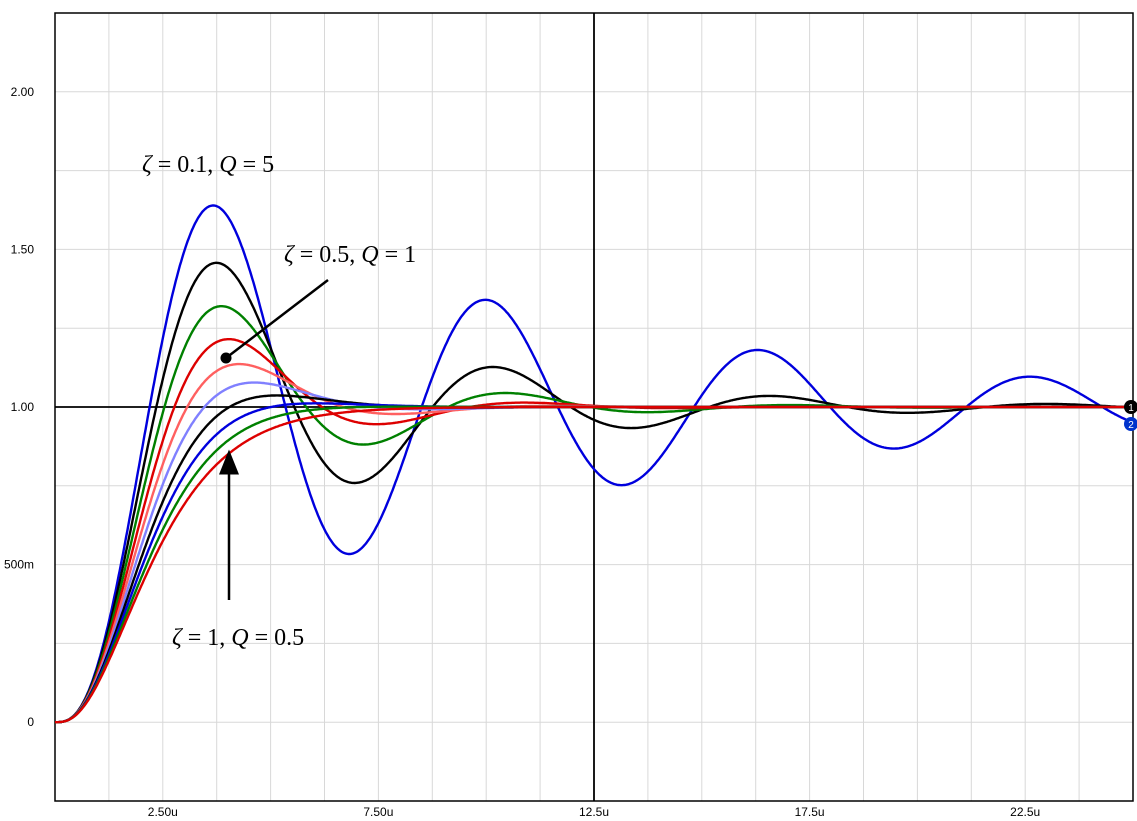 The height and width of the screenshot is (821, 1137). I want to click on svg-text: 1, so click(1131, 408).